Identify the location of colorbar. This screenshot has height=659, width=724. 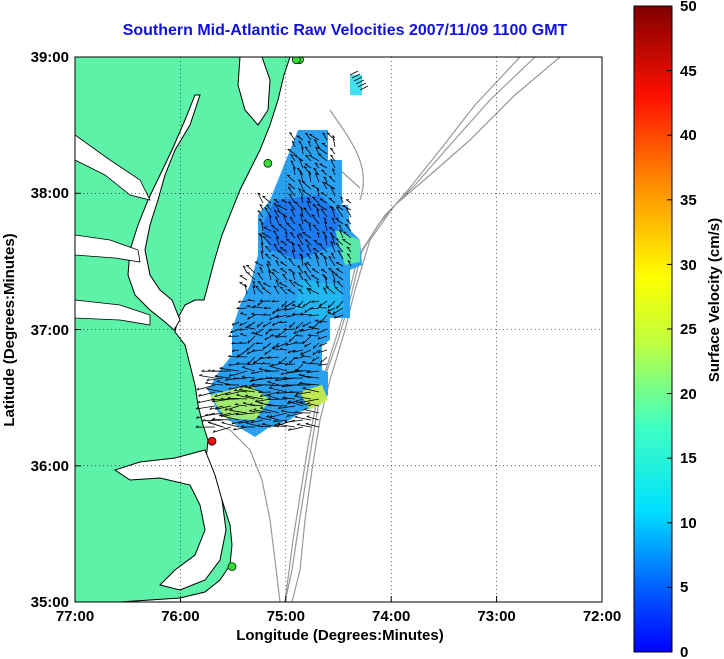
(653, 329).